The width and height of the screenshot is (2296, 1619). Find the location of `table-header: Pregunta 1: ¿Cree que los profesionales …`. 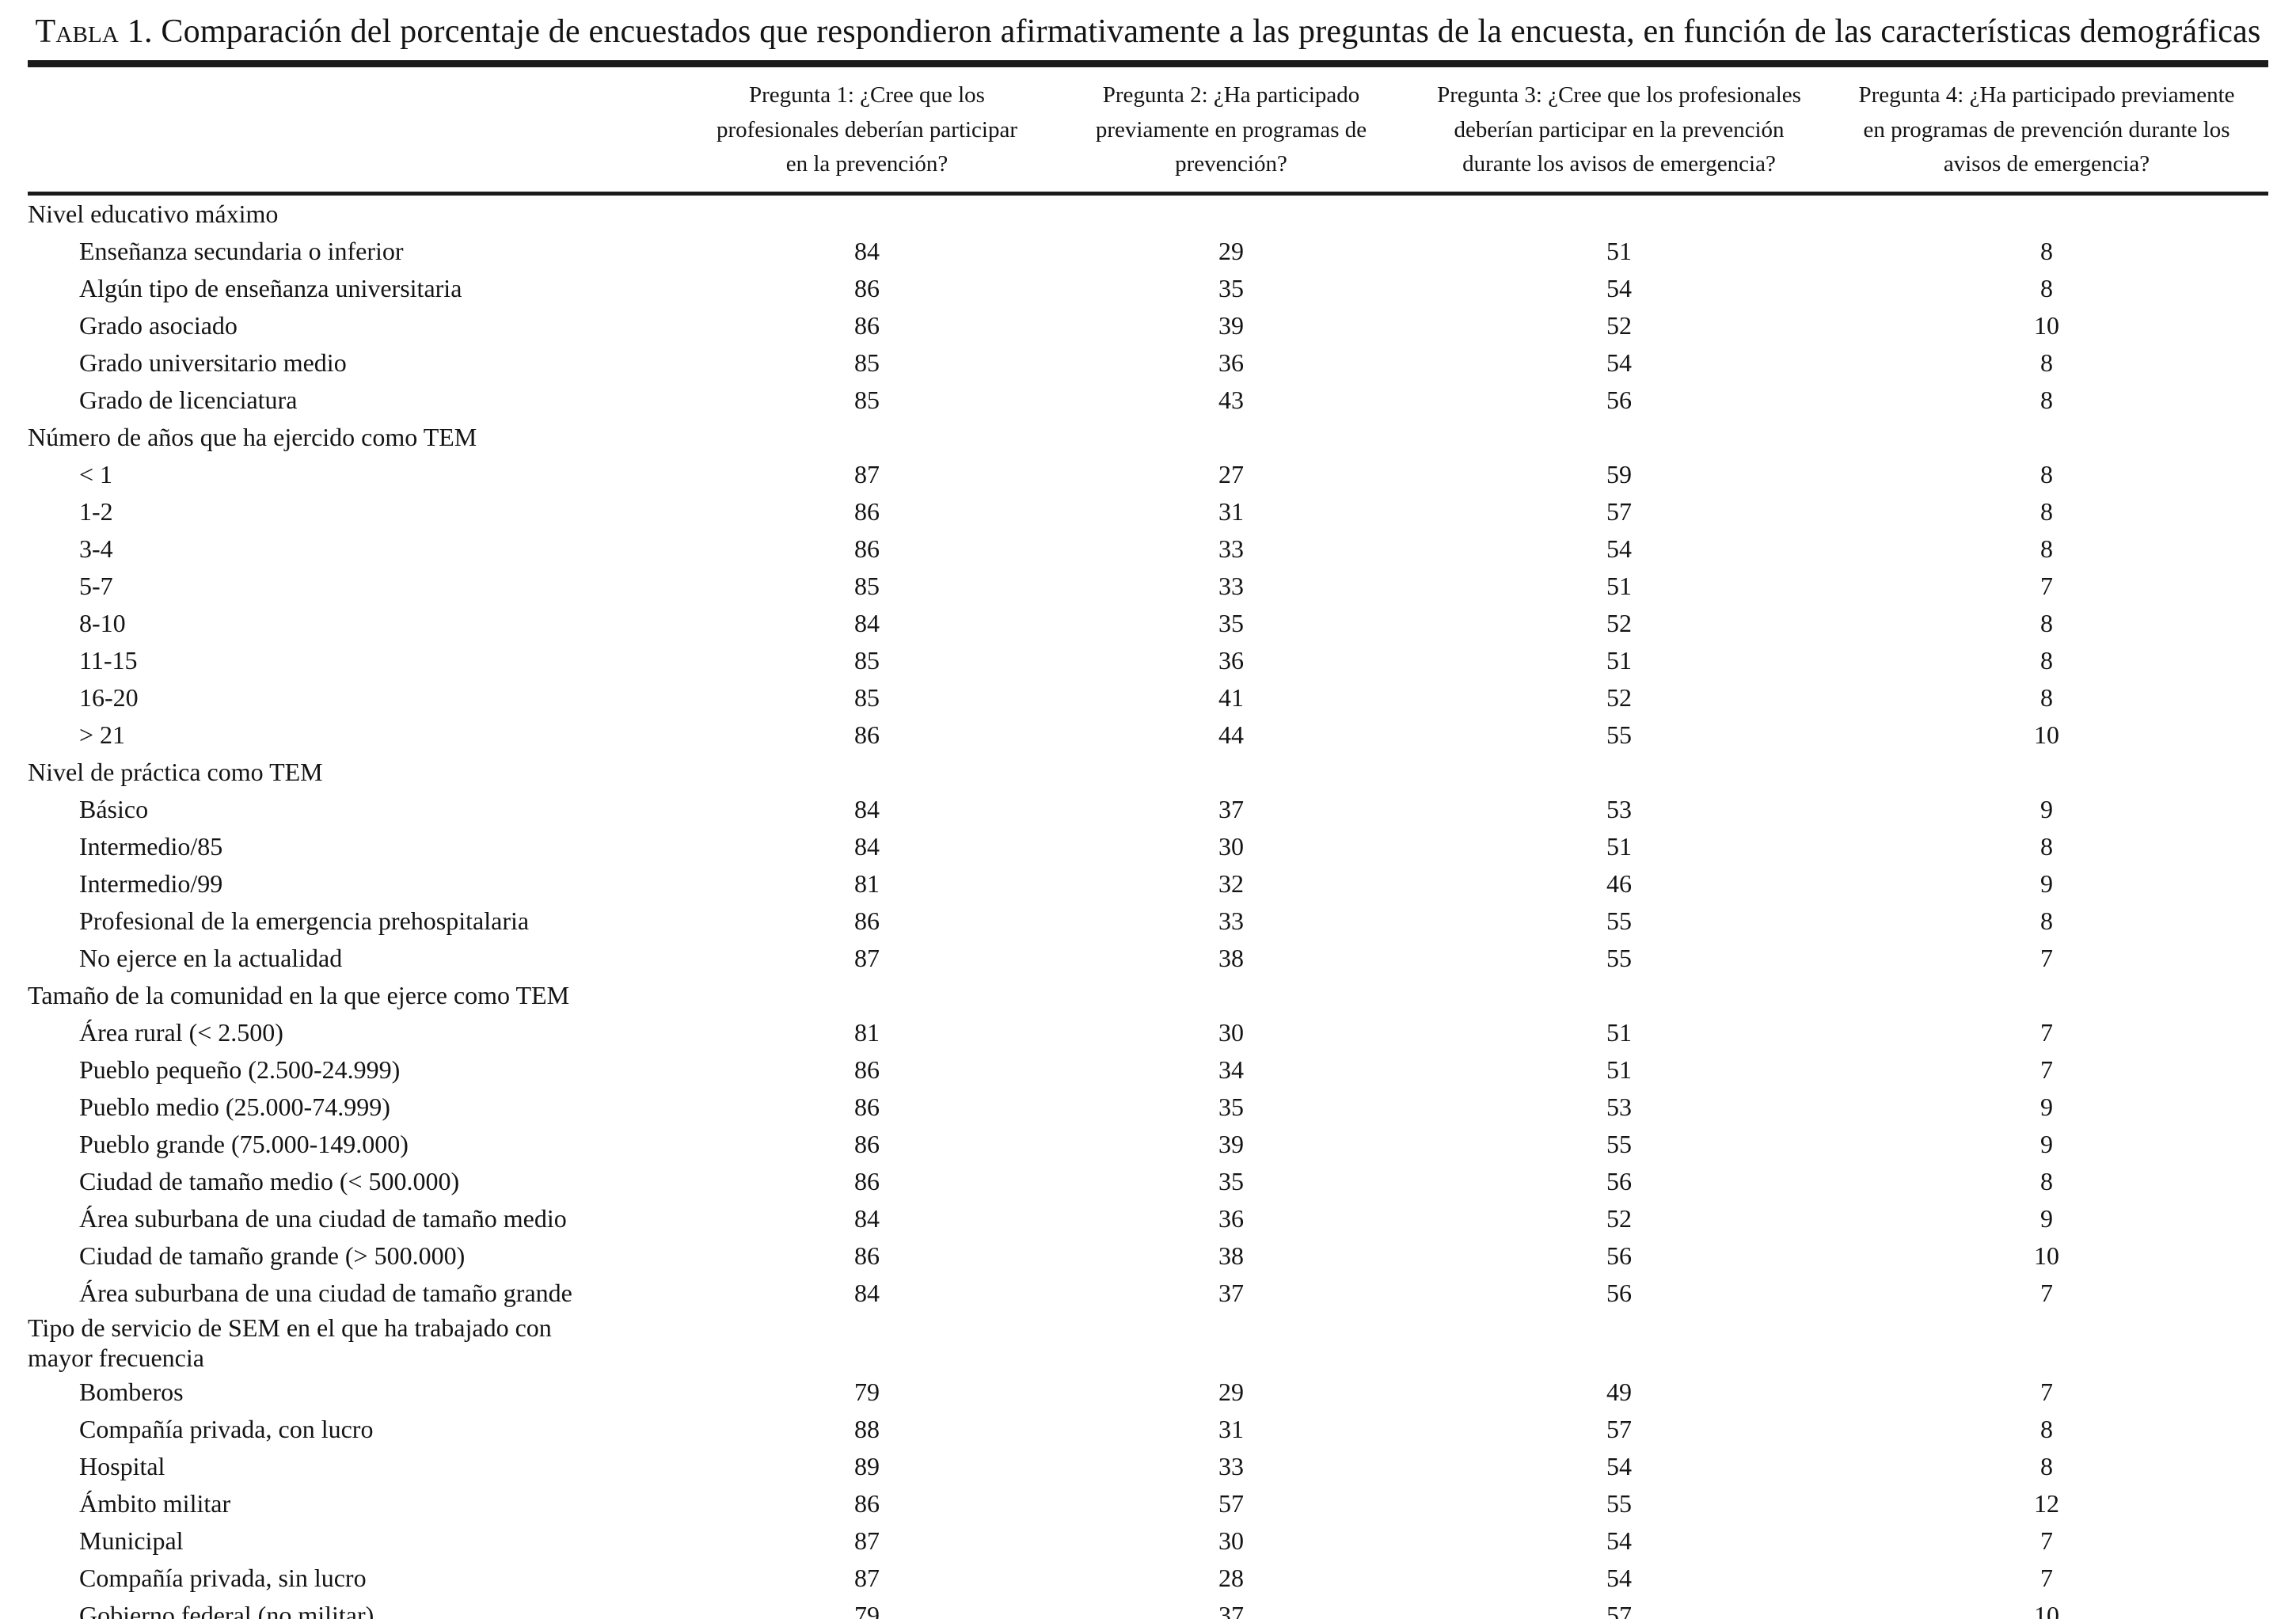

table-header: Pregunta 1: ¿Cree que los profesionales … is located at coordinates (1148, 129).